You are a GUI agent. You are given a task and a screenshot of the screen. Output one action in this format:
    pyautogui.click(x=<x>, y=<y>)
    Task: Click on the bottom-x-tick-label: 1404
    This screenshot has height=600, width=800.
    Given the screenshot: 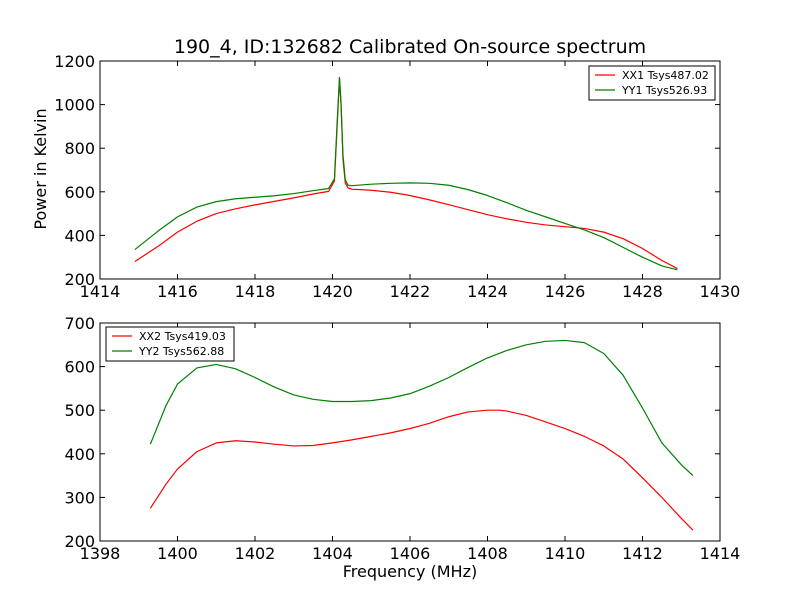 What is the action you would take?
    pyautogui.click(x=332, y=553)
    